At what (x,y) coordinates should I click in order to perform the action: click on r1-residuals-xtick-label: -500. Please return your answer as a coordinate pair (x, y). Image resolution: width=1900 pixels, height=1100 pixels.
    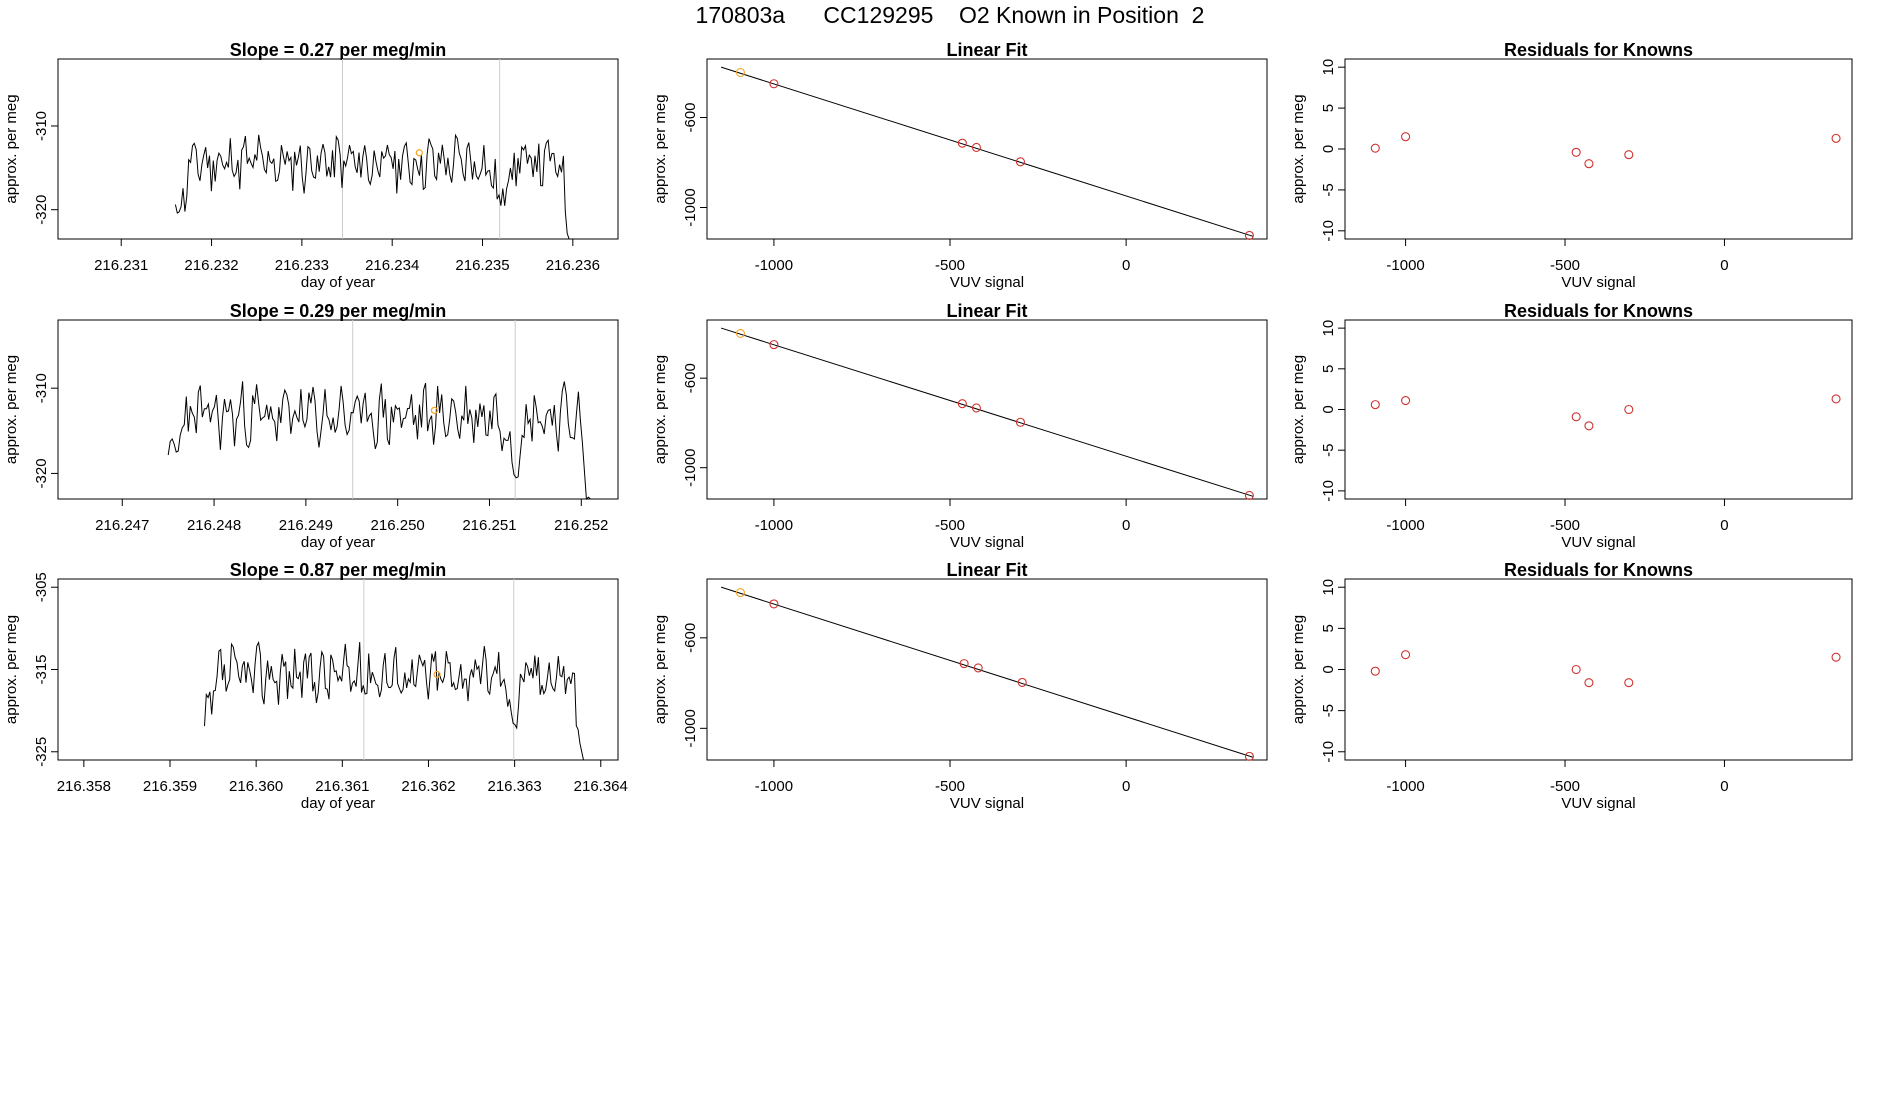
    Looking at the image, I should click on (1565, 265).